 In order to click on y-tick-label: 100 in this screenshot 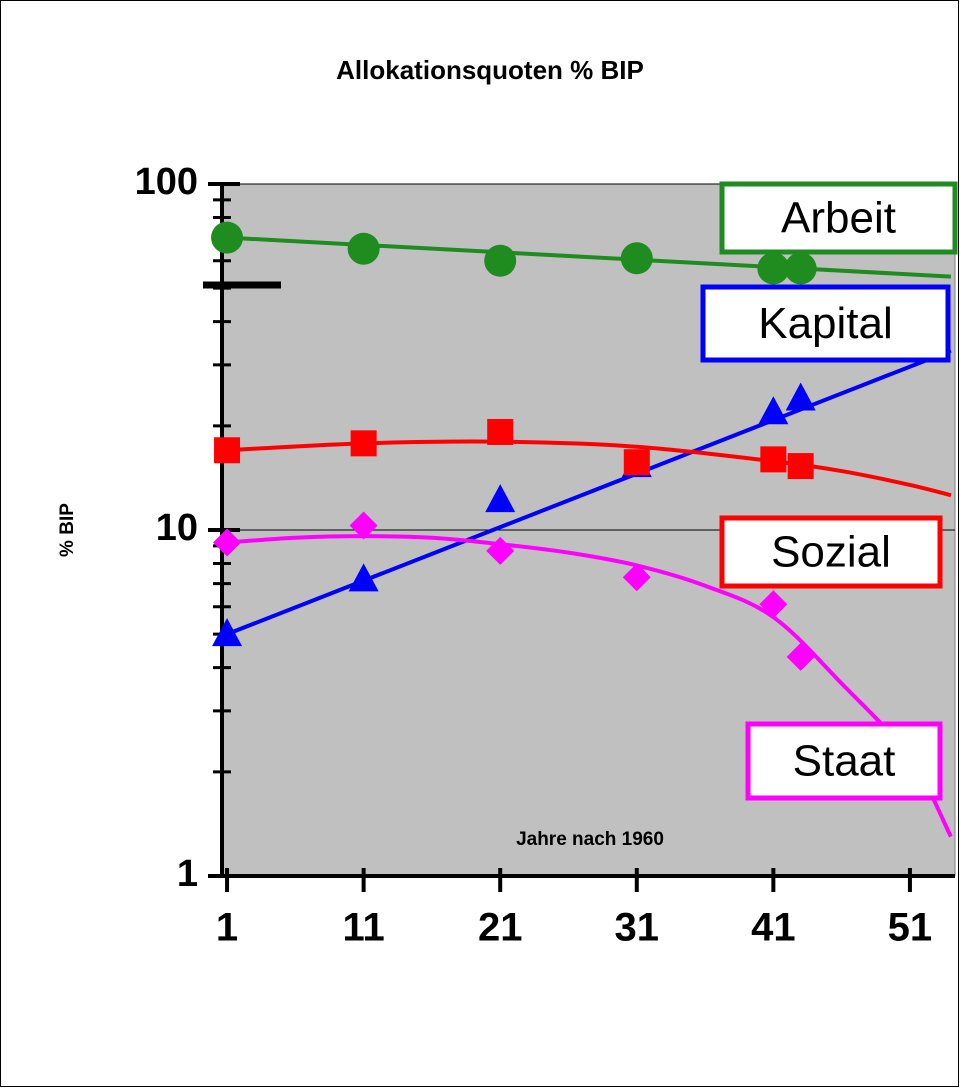, I will do `click(166, 182)`.